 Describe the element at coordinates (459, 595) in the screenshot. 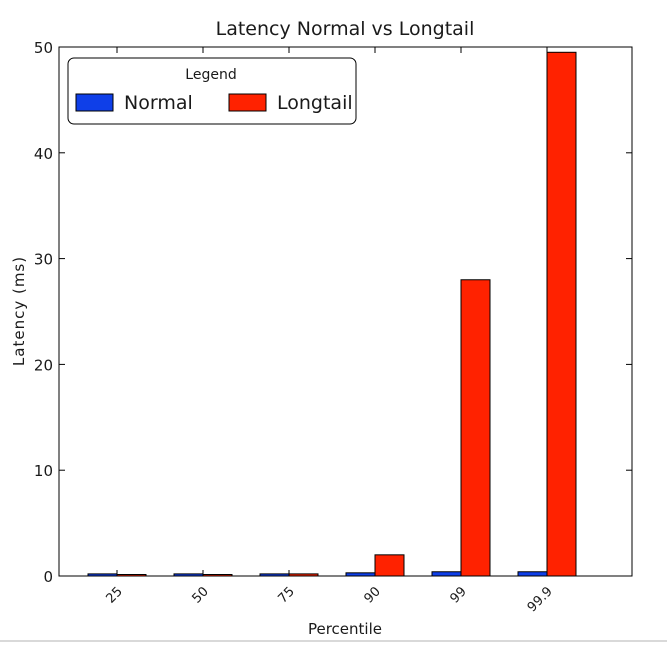

I see `x-tick-label: 99` at that location.